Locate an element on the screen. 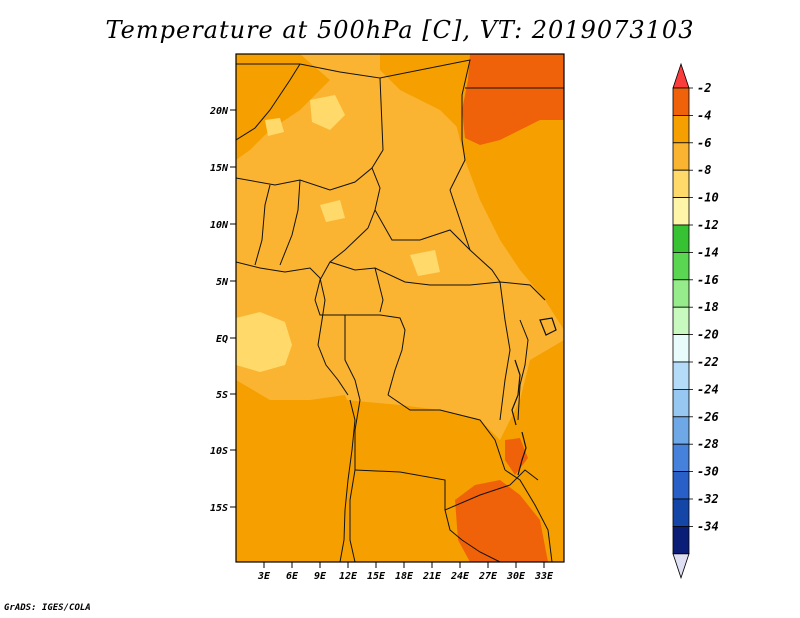  lat-tick-label: EQ is located at coordinates (222, 339).